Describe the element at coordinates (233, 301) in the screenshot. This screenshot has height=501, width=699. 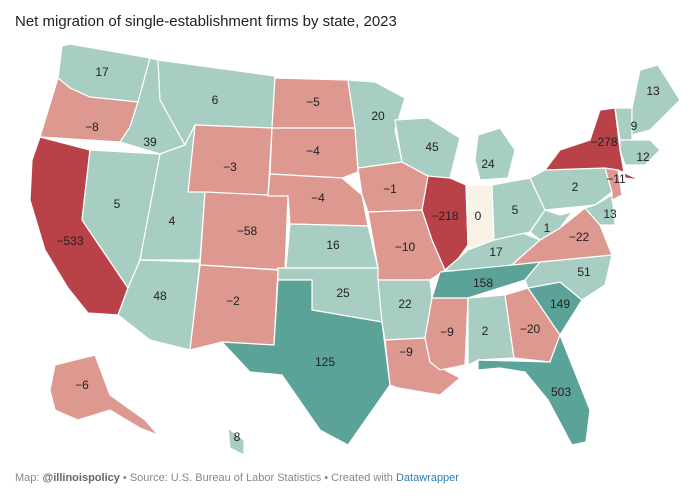
I see `state-value-label: −2` at that location.